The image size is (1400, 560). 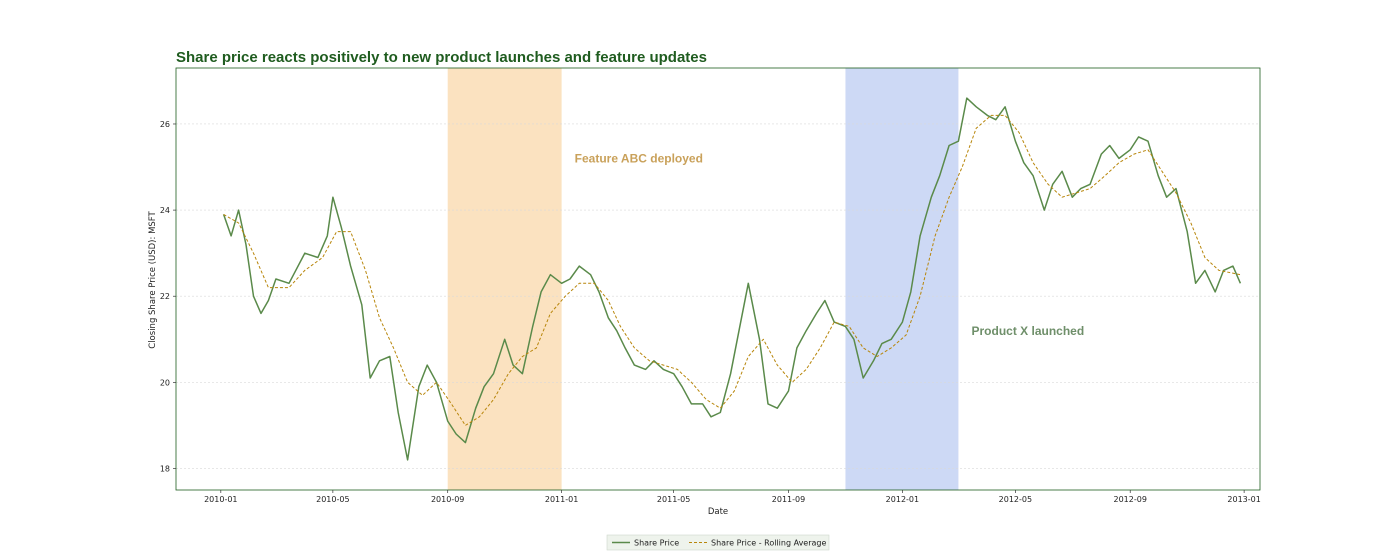 What do you see at coordinates (673, 499) in the screenshot?
I see `x-tick-label-2011-05: 2011-05` at bounding box center [673, 499].